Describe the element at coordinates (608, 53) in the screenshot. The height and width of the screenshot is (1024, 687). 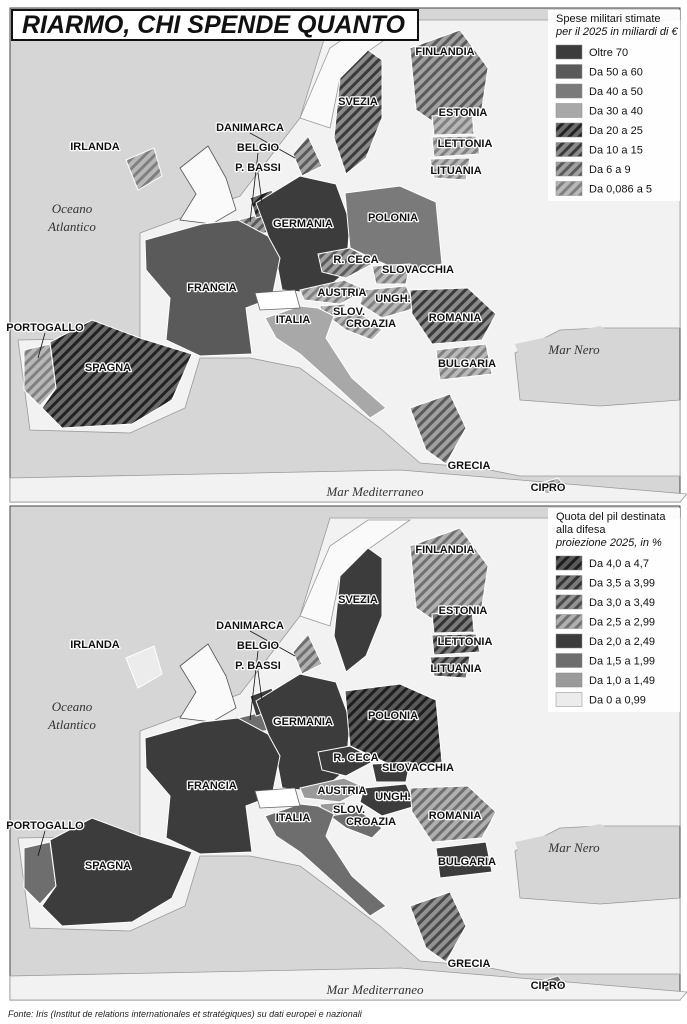
I see `legend-label: Oltre 70` at that location.